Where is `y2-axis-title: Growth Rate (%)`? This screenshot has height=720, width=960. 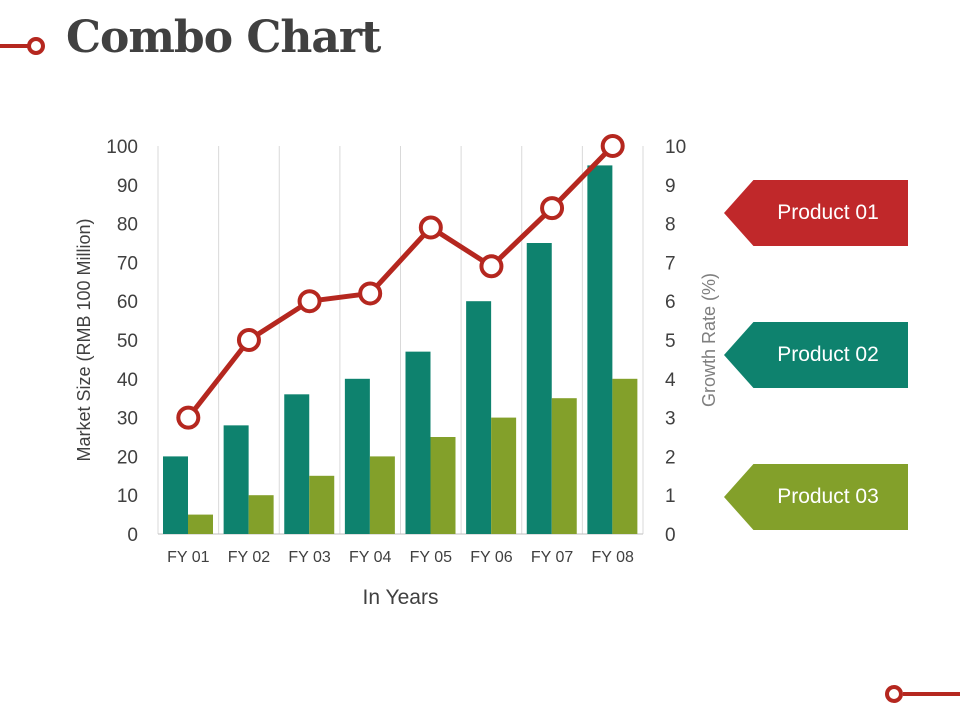
y2-axis-title: Growth Rate (%) is located at coordinates (709, 340).